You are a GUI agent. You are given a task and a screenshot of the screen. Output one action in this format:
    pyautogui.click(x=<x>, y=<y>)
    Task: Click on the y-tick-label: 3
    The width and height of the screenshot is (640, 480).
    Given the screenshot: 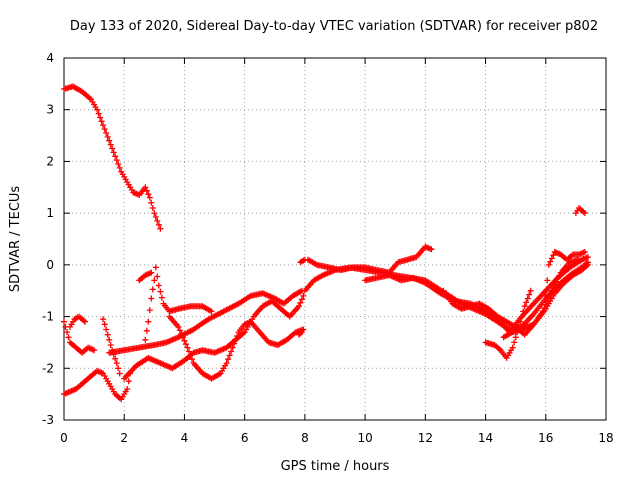 What is the action you would take?
    pyautogui.click(x=50, y=110)
    